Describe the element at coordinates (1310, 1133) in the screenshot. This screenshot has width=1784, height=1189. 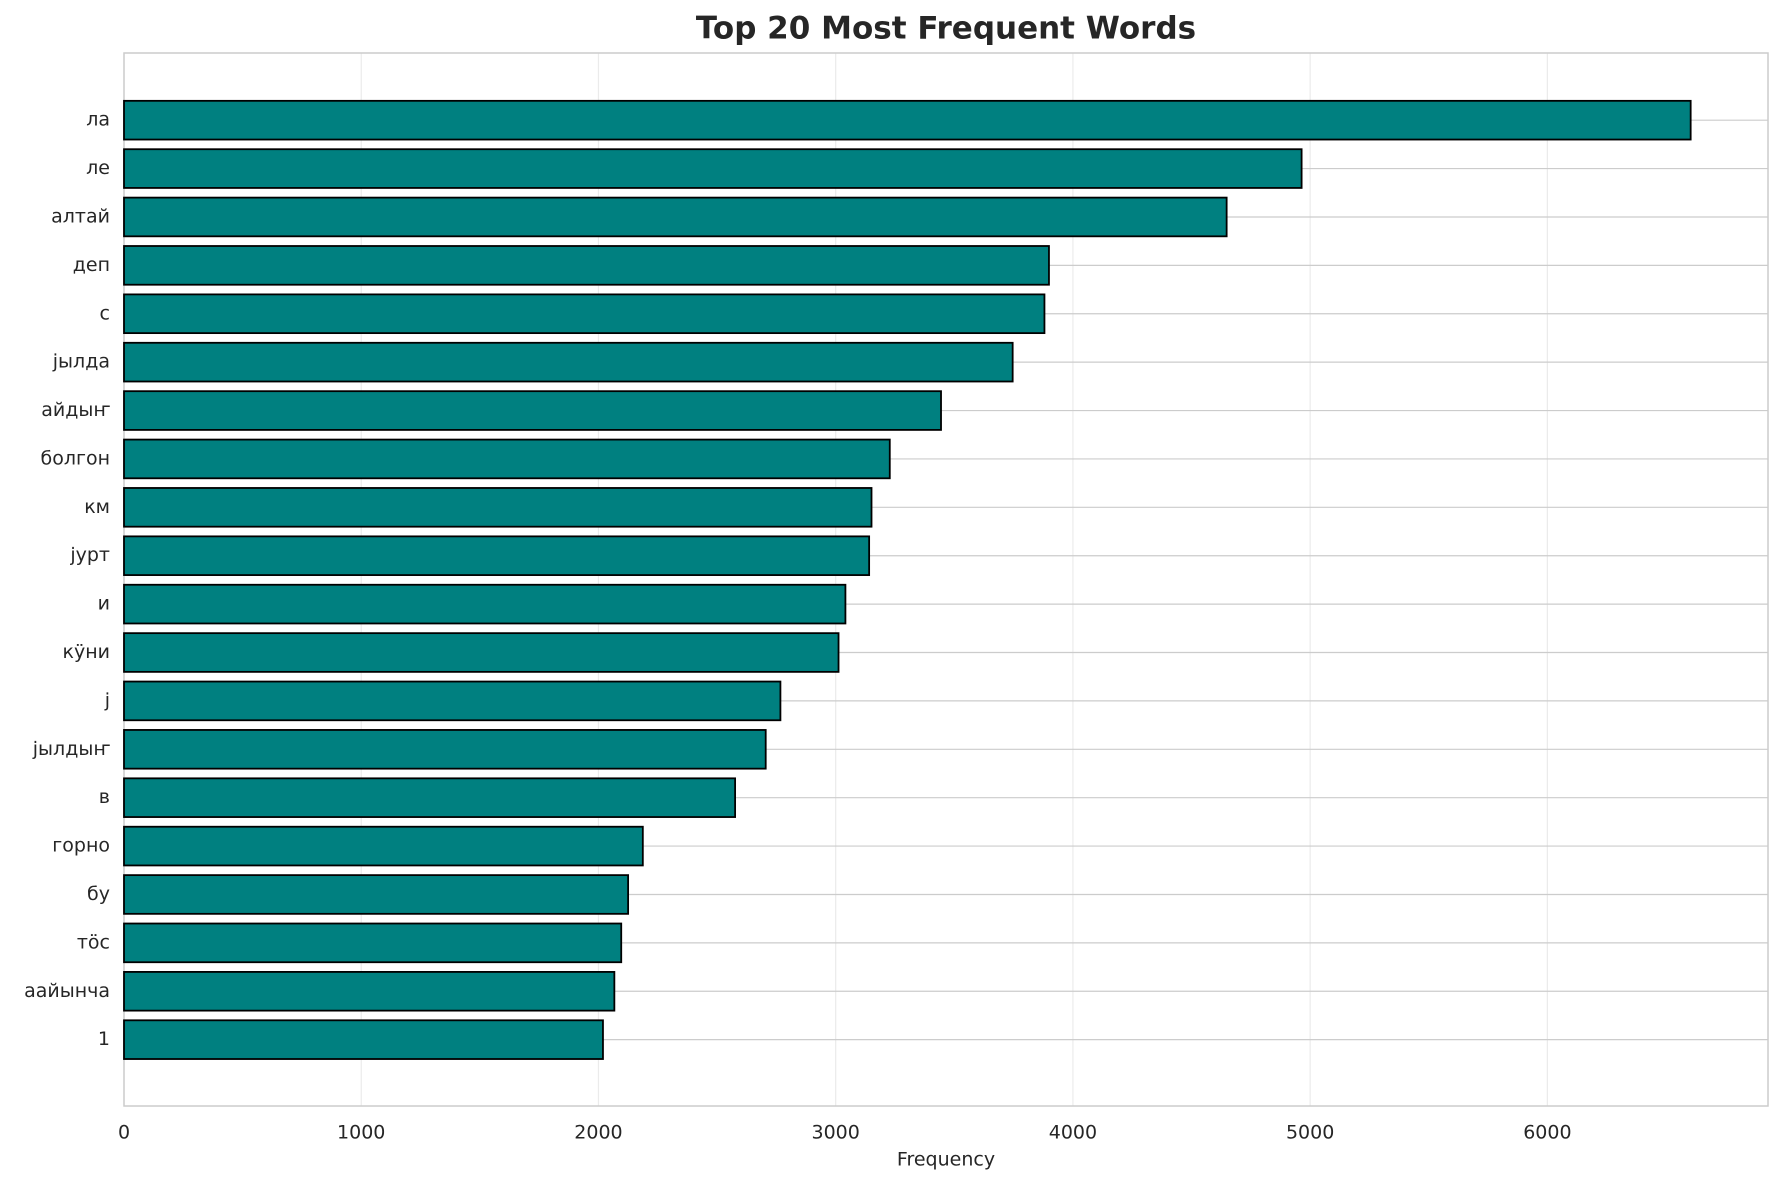
I see `x-tick-label: 5000` at that location.